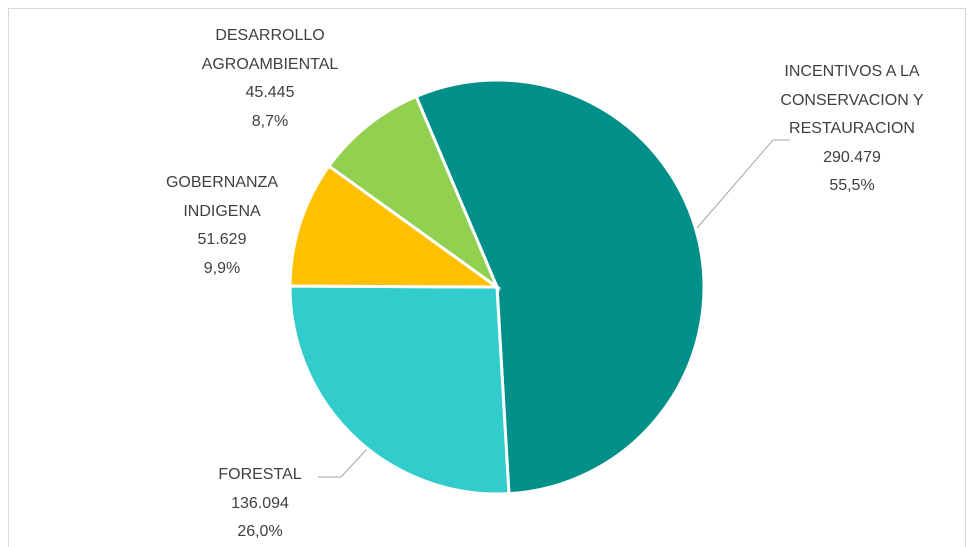  I want to click on value-label: 45.445, so click(270, 92).